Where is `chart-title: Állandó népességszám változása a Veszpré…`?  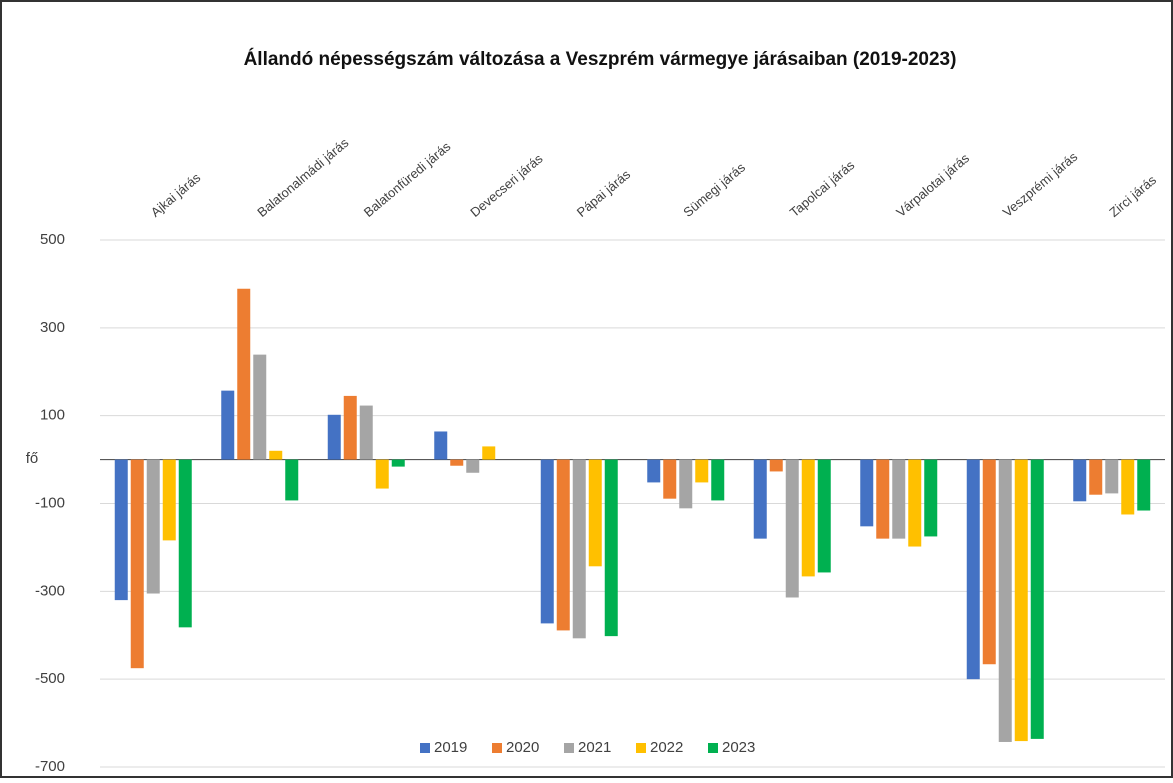
chart-title: Állandó népességszám változása a Veszpré… is located at coordinates (600, 59).